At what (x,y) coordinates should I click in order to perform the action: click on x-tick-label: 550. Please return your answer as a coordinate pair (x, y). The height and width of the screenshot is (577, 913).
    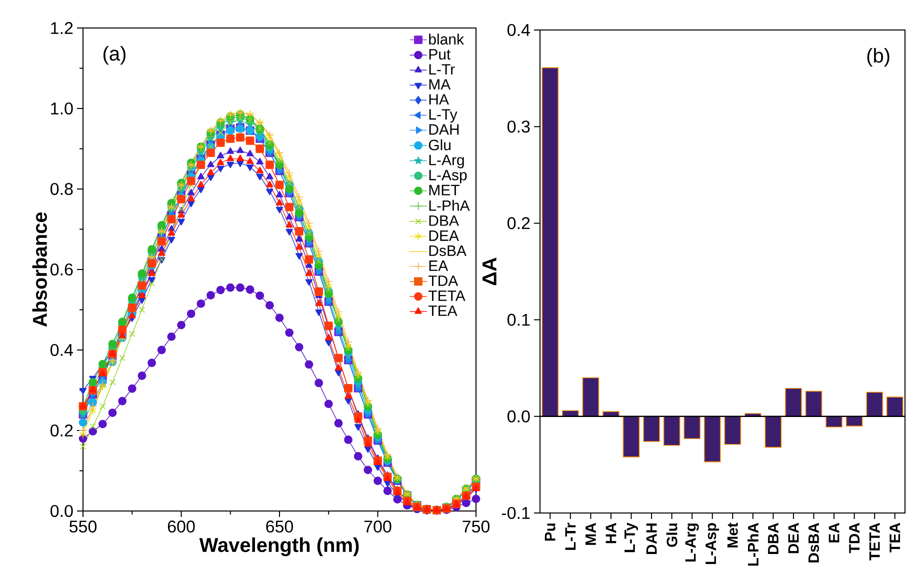
    Looking at the image, I should click on (83, 526).